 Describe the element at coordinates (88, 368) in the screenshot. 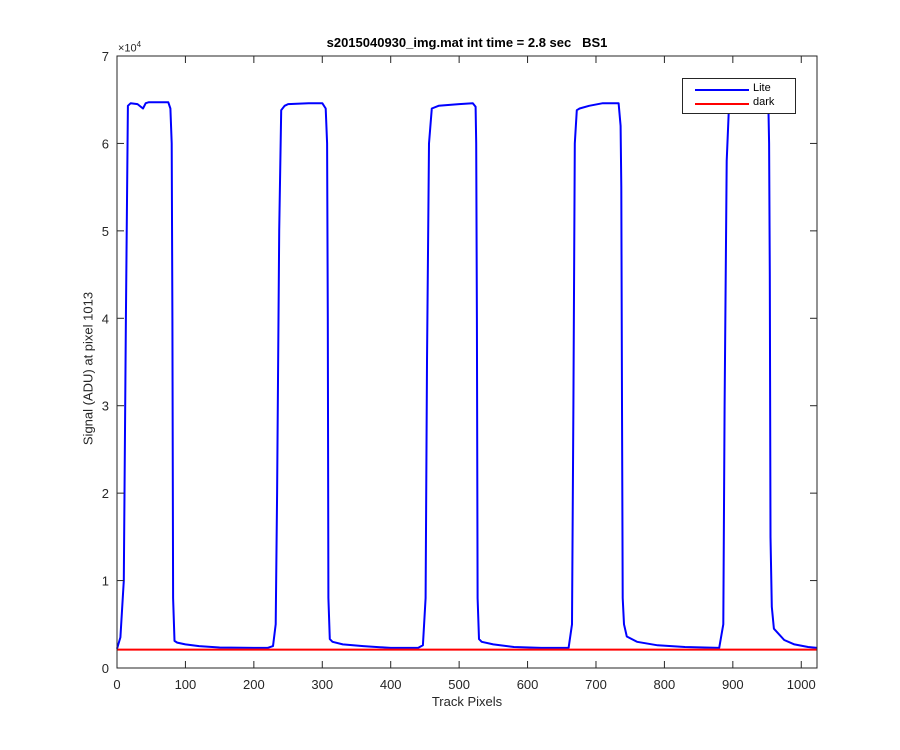

I see `y-axis-label: Signal (ADU) at pixel 1013` at that location.